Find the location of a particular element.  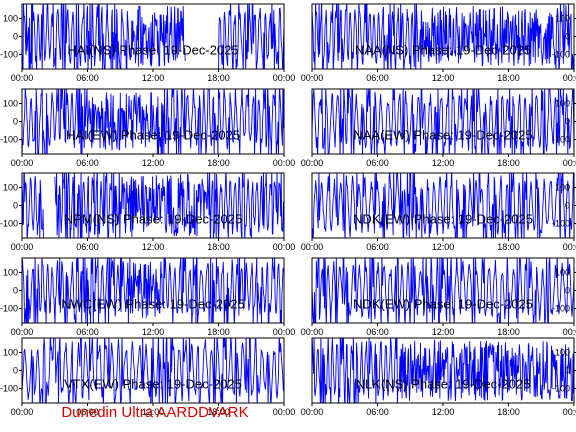

footer-title: Dunedin Ultra AARDDVARK is located at coordinates (155, 412).